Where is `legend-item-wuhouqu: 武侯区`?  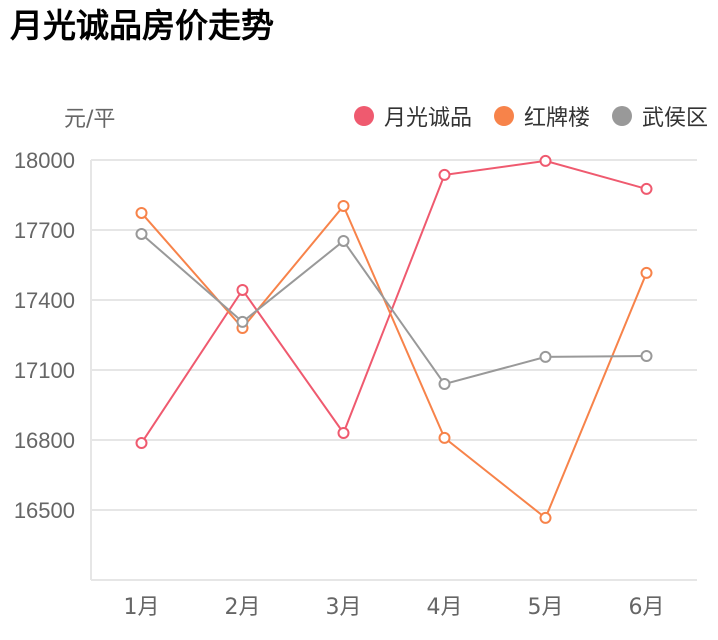
legend-item-wuhouqu: 武侯区 is located at coordinates (659, 116).